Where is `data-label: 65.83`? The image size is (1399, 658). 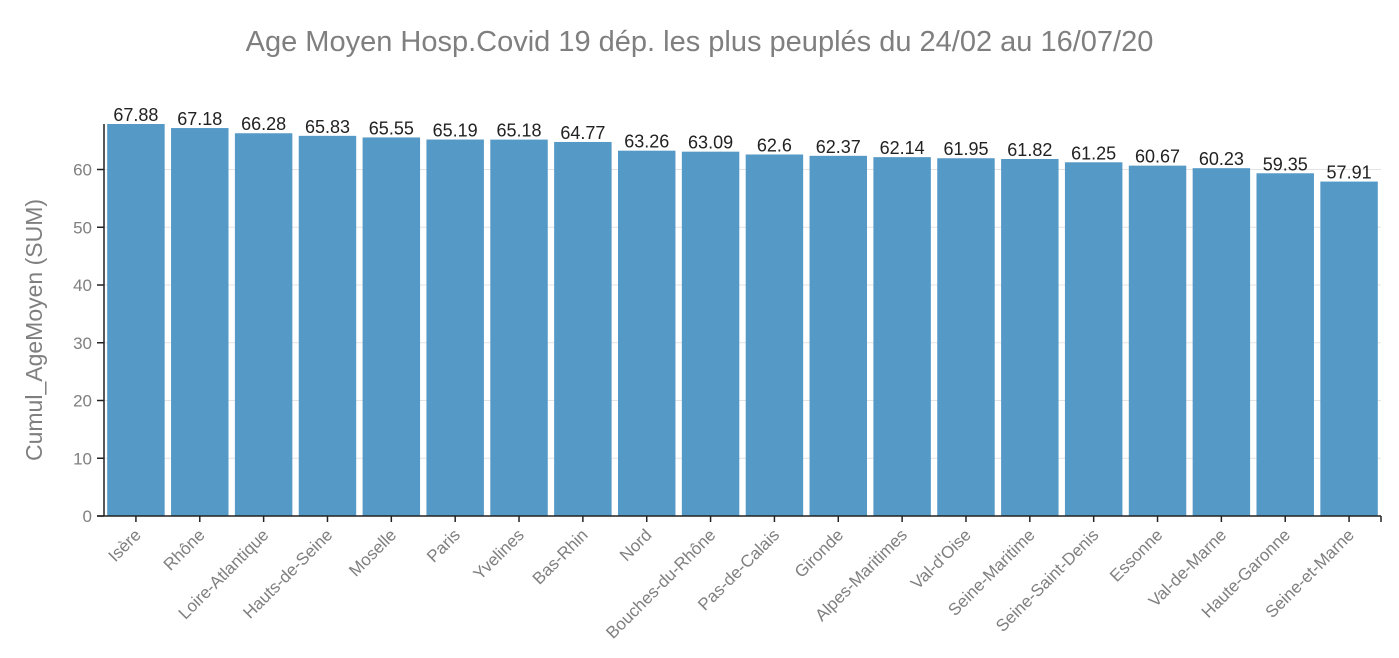
data-label: 65.83 is located at coordinates (327, 127).